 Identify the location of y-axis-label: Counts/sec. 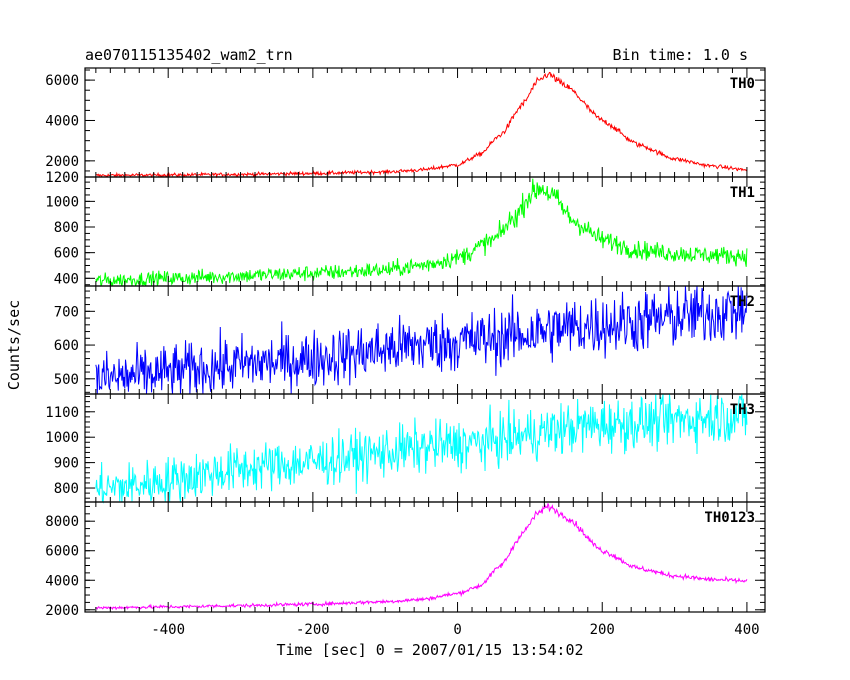
(14, 345).